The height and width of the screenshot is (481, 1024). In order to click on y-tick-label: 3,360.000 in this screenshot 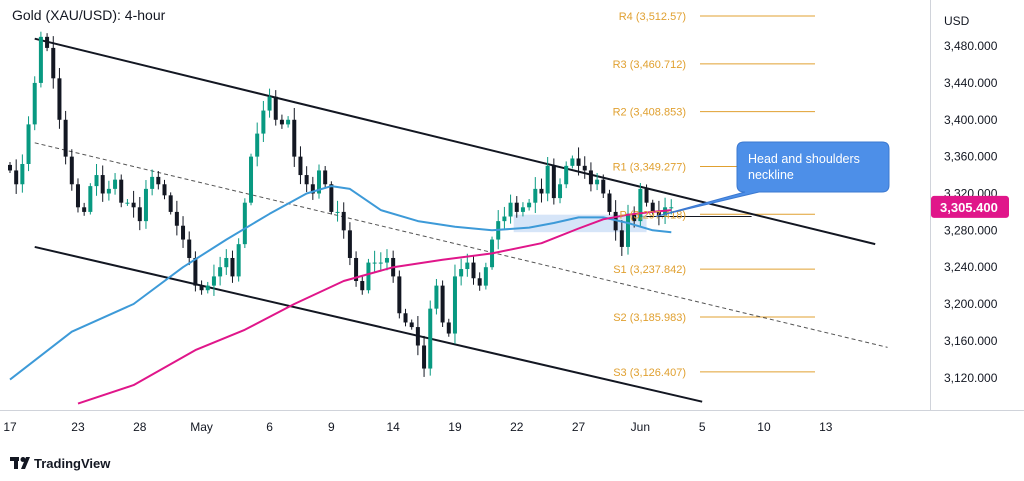, I will do `click(971, 157)`.